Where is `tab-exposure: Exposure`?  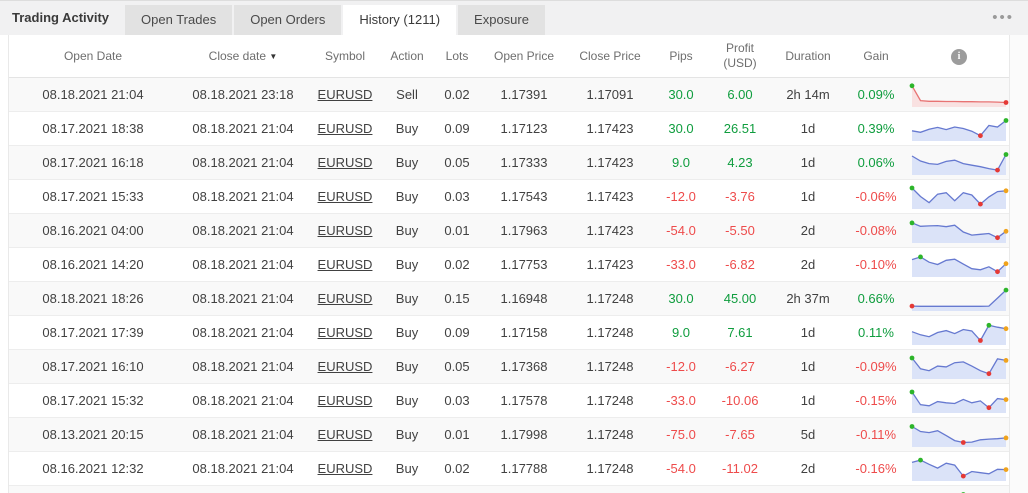
tab-exposure: Exposure is located at coordinates (501, 20).